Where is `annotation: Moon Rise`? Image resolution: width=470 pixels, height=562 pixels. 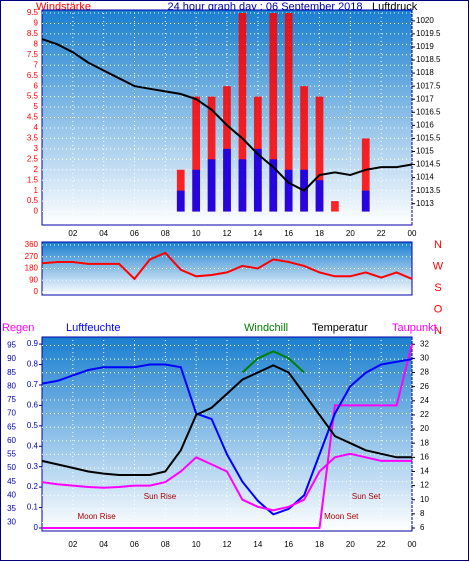
annotation: Moon Rise is located at coordinates (96, 516).